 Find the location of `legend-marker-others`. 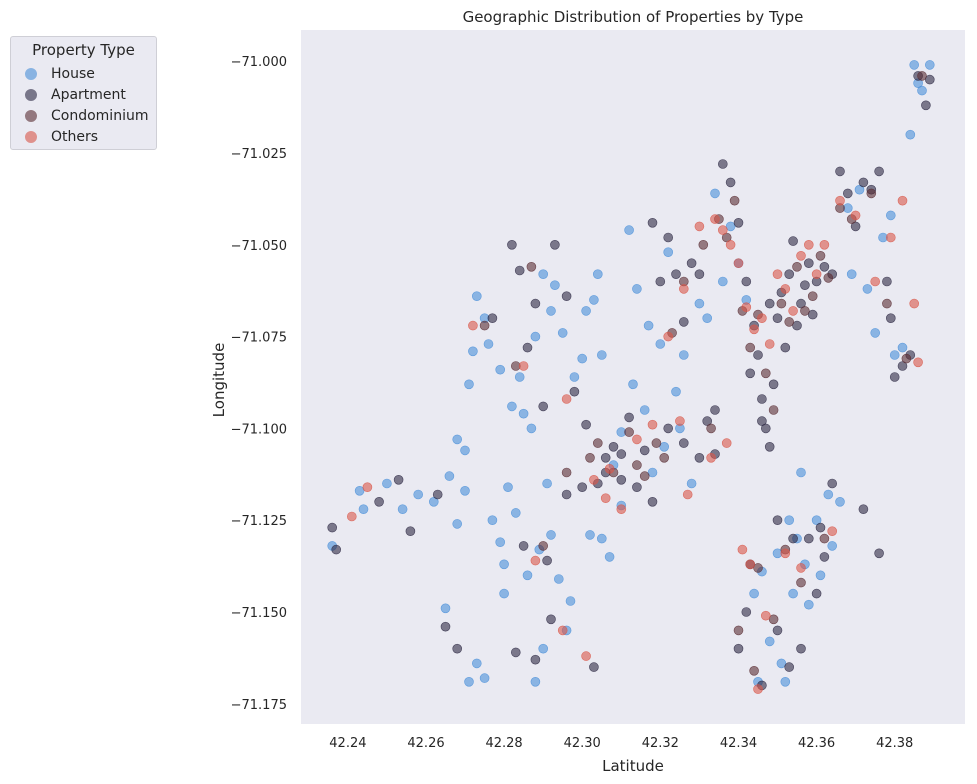

legend-marker-others is located at coordinates (31, 137).